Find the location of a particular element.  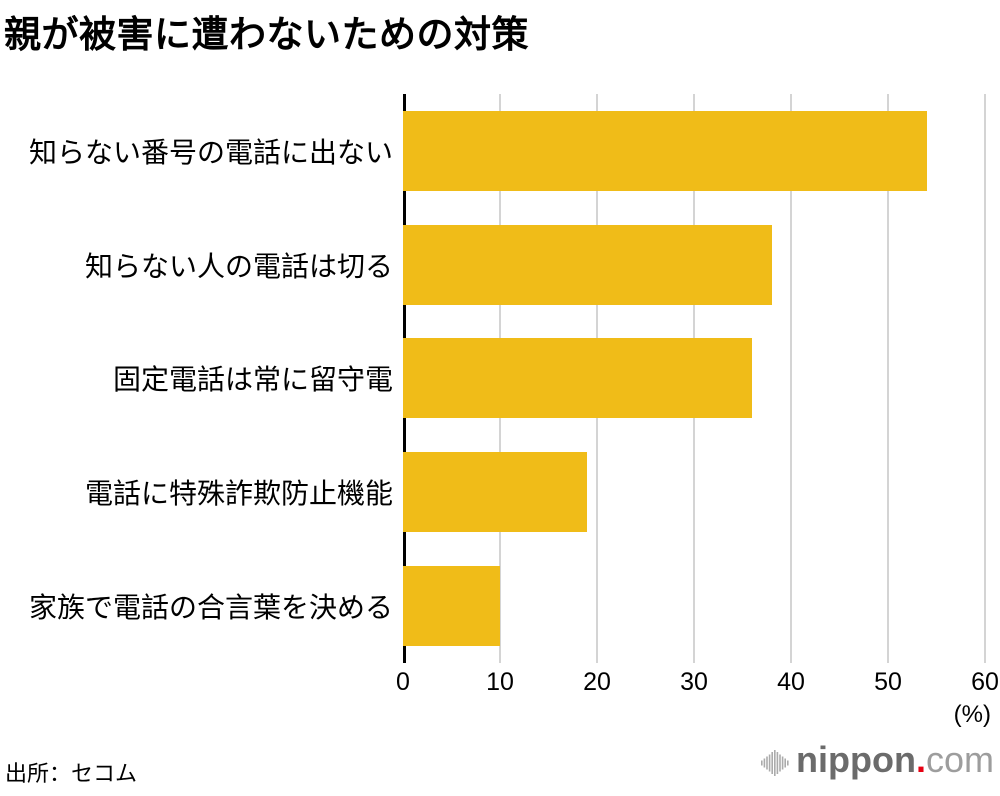

chart-row: 電話に特殊詐欺防止機能 is located at coordinates (492, 492).